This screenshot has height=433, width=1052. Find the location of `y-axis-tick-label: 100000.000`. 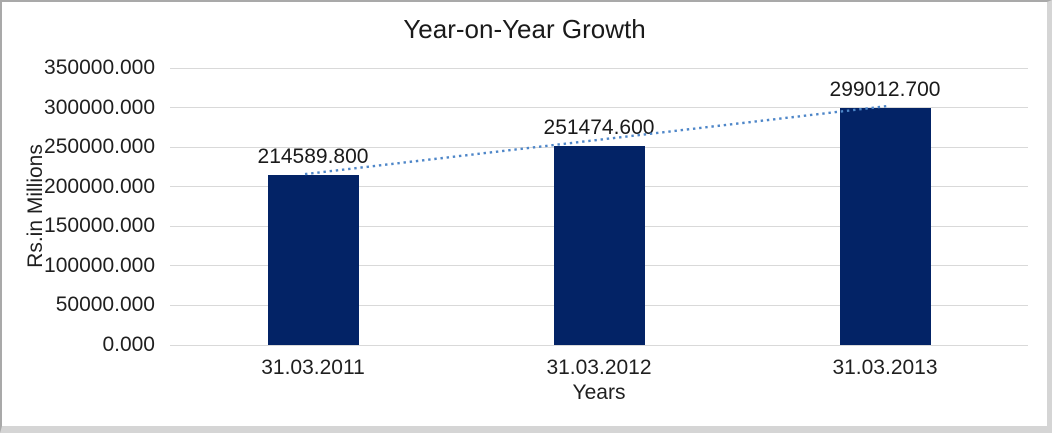

y-axis-tick-label: 100000.000 is located at coordinates (99, 265).